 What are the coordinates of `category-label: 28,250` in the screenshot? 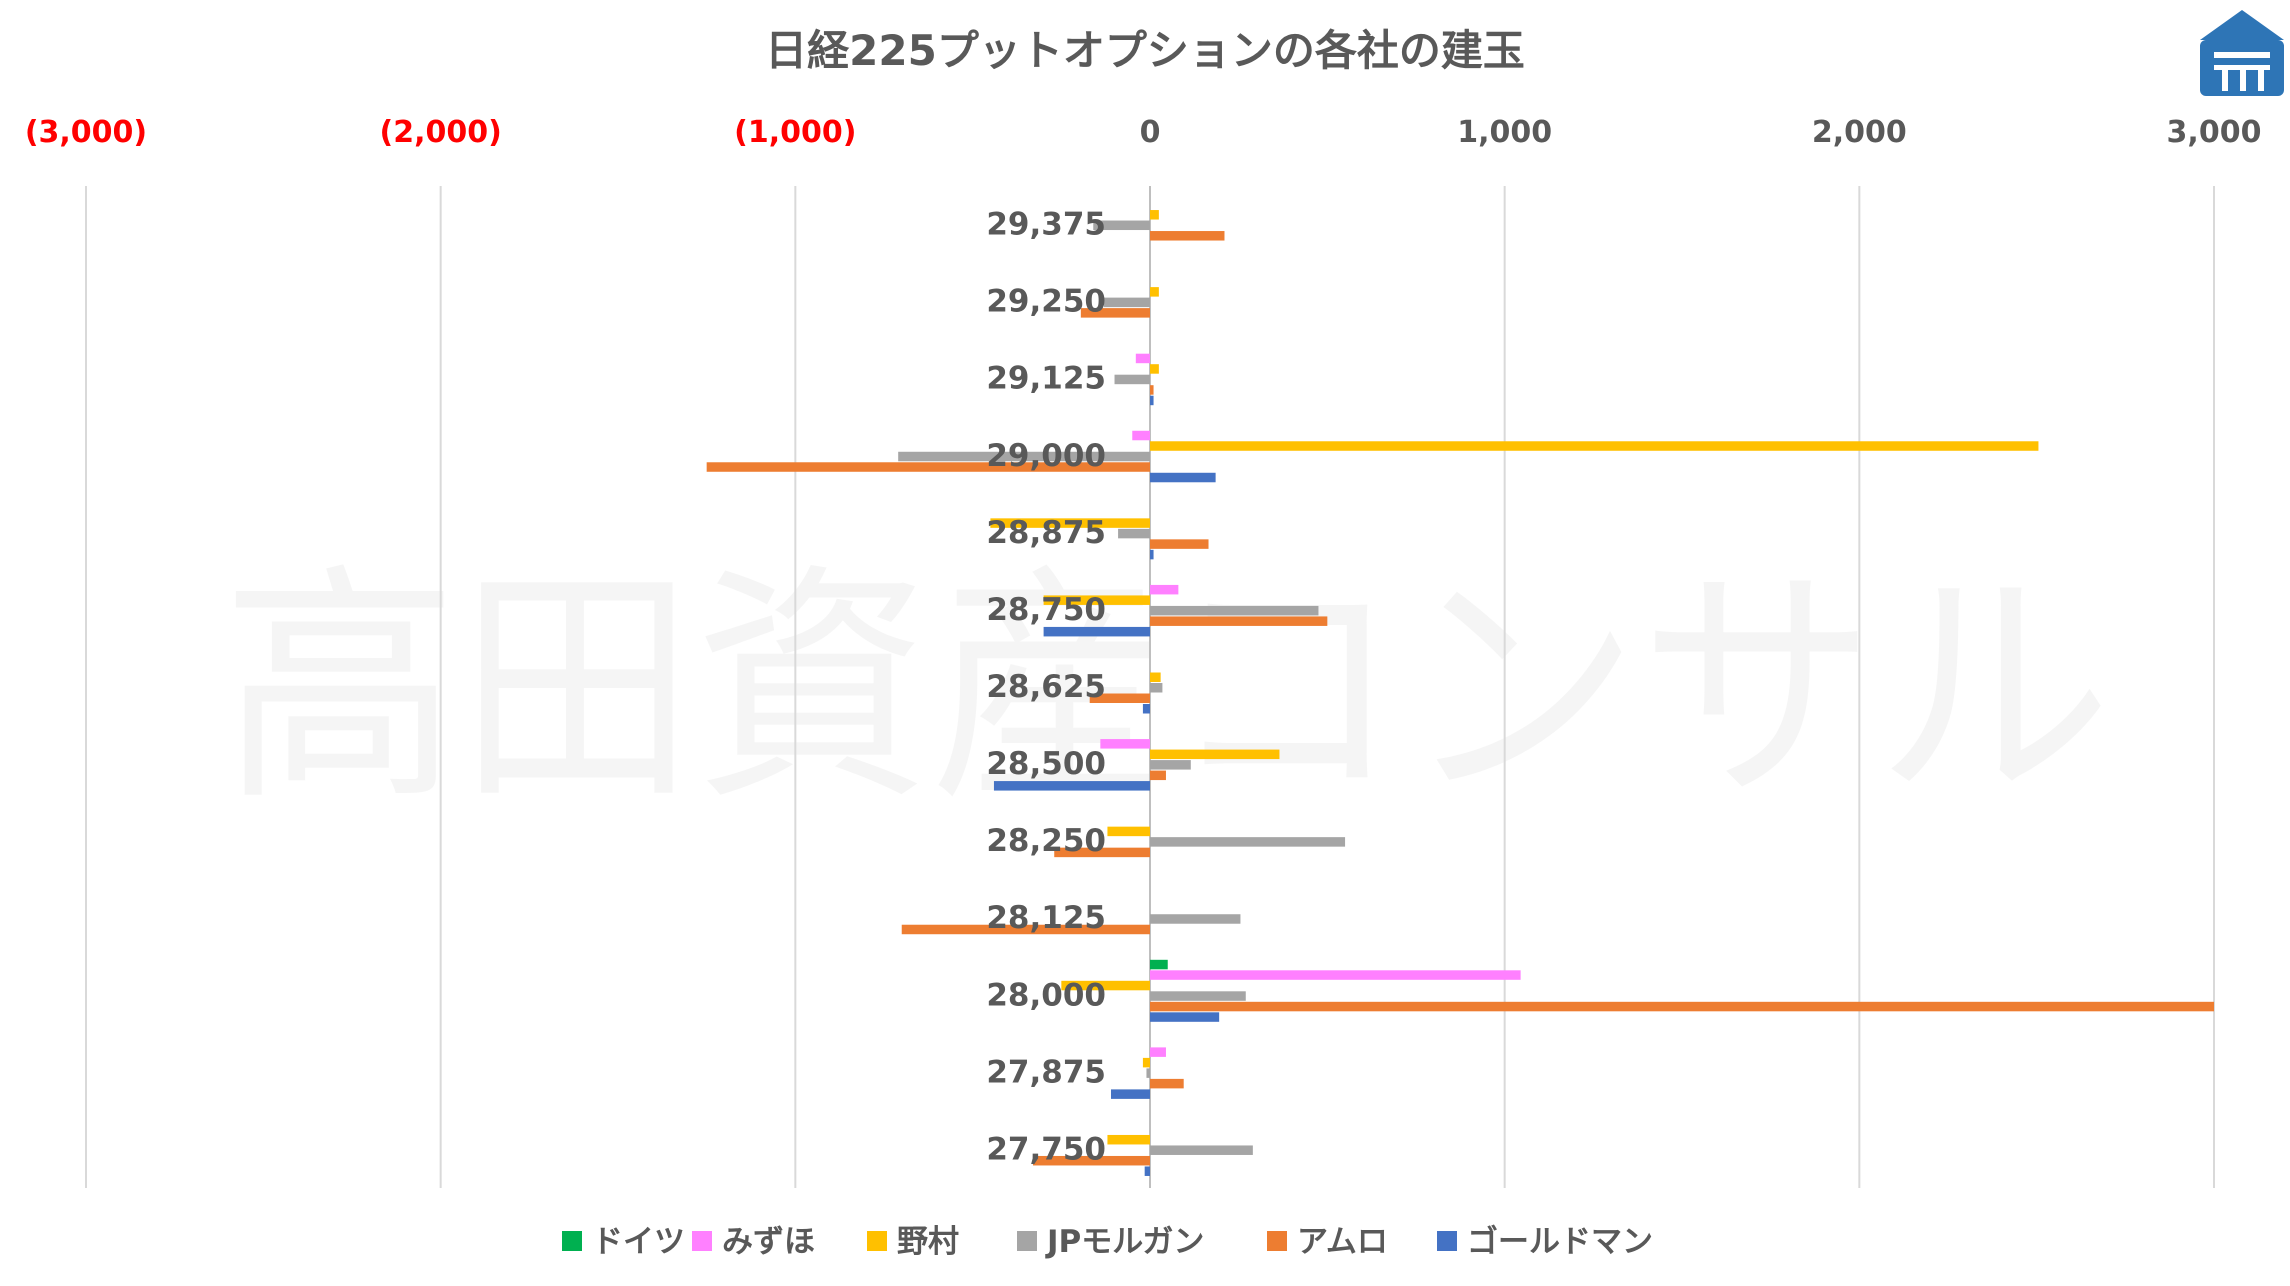 It's located at (1046, 841).